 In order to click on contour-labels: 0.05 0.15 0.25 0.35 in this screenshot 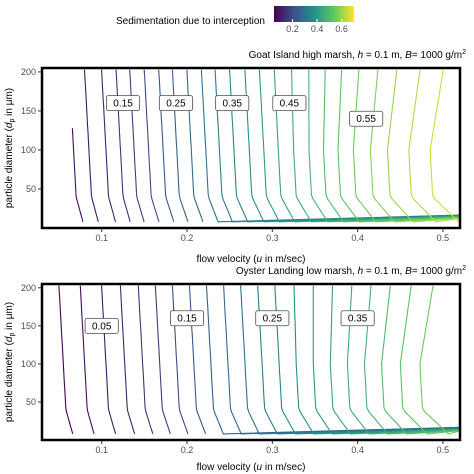, I will do `click(229, 322)`.